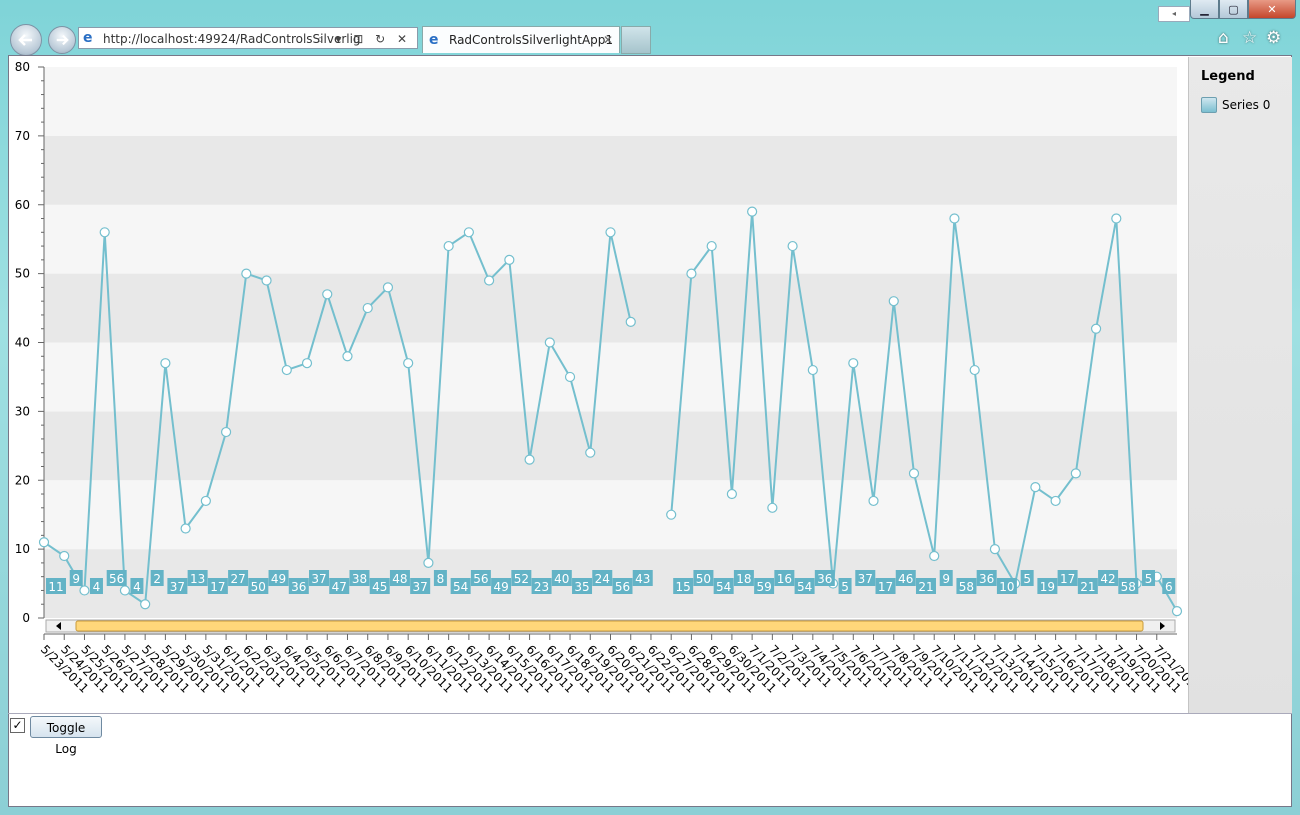  I want to click on data-label: 23, so click(541, 587).